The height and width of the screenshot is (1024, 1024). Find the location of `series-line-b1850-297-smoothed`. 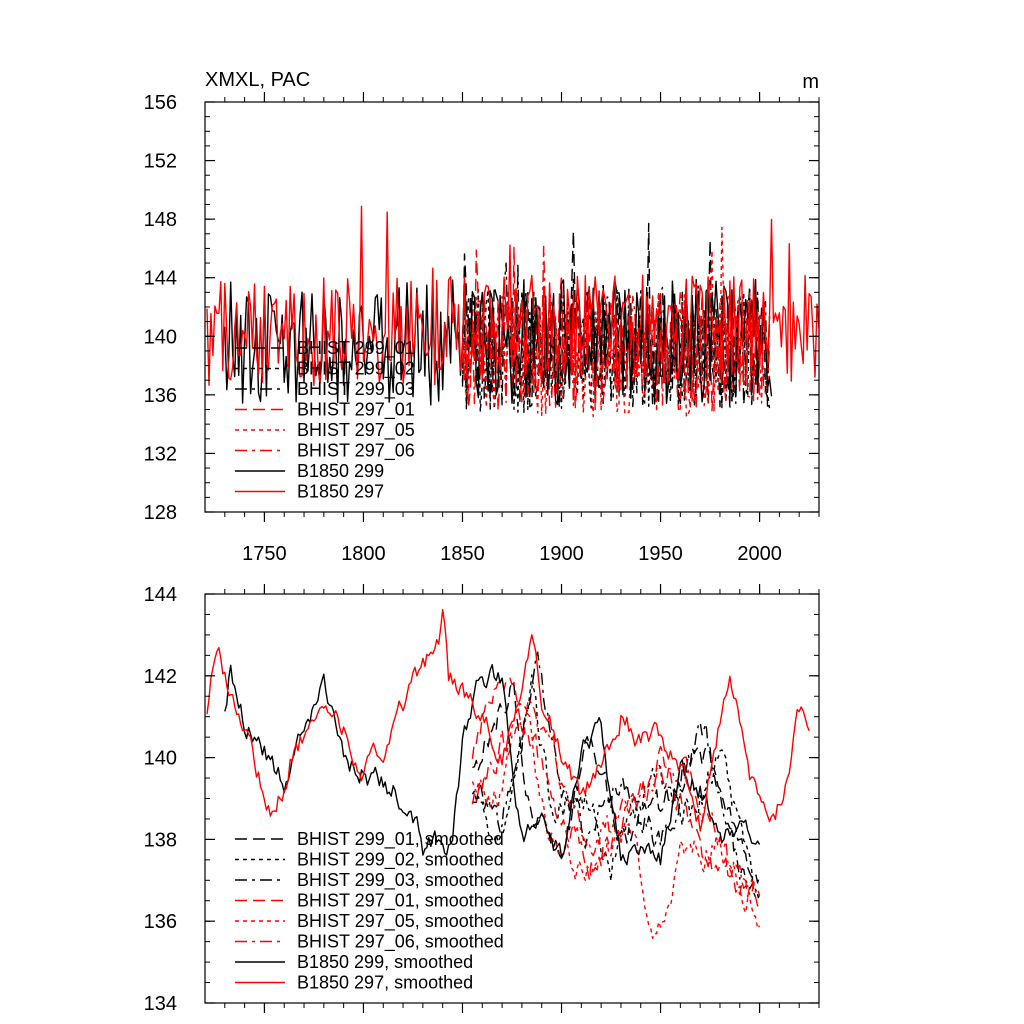

series-line-b1850-297-smoothed is located at coordinates (508, 720).